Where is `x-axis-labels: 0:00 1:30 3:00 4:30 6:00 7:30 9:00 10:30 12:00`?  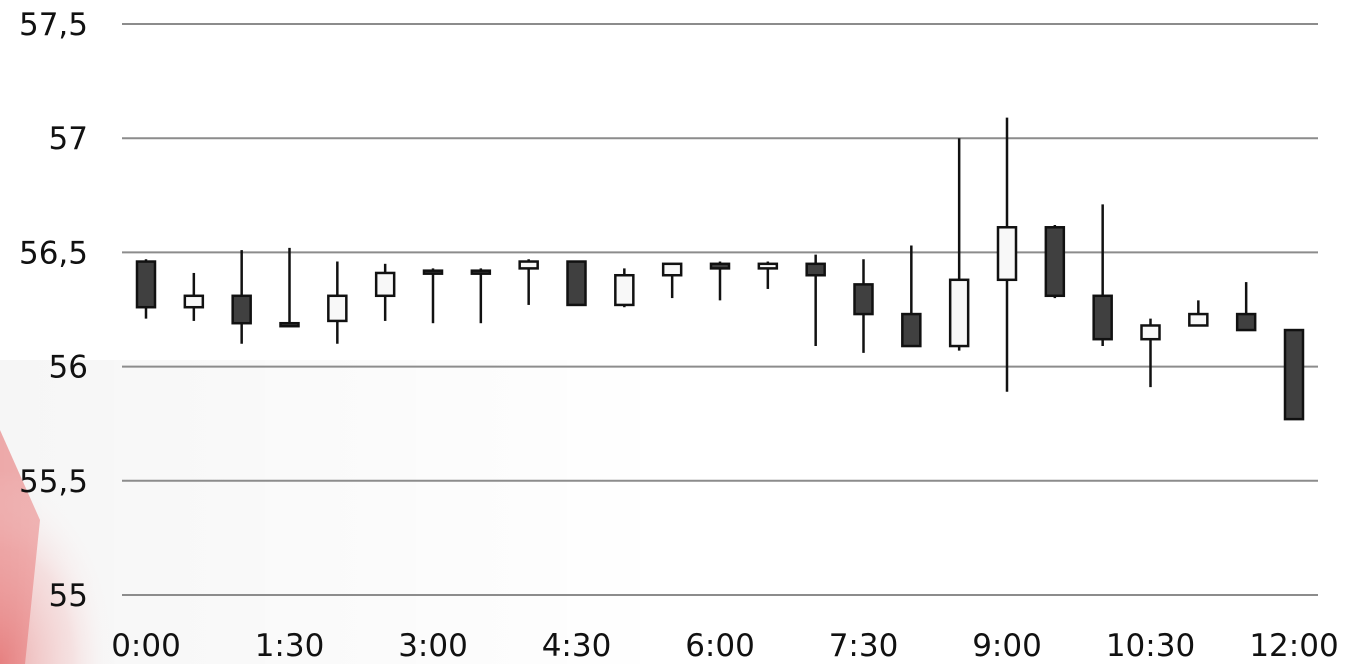 x-axis-labels: 0:00 1:30 3:00 4:30 6:00 7:30 9:00 10:30 12:00 is located at coordinates (724, 646).